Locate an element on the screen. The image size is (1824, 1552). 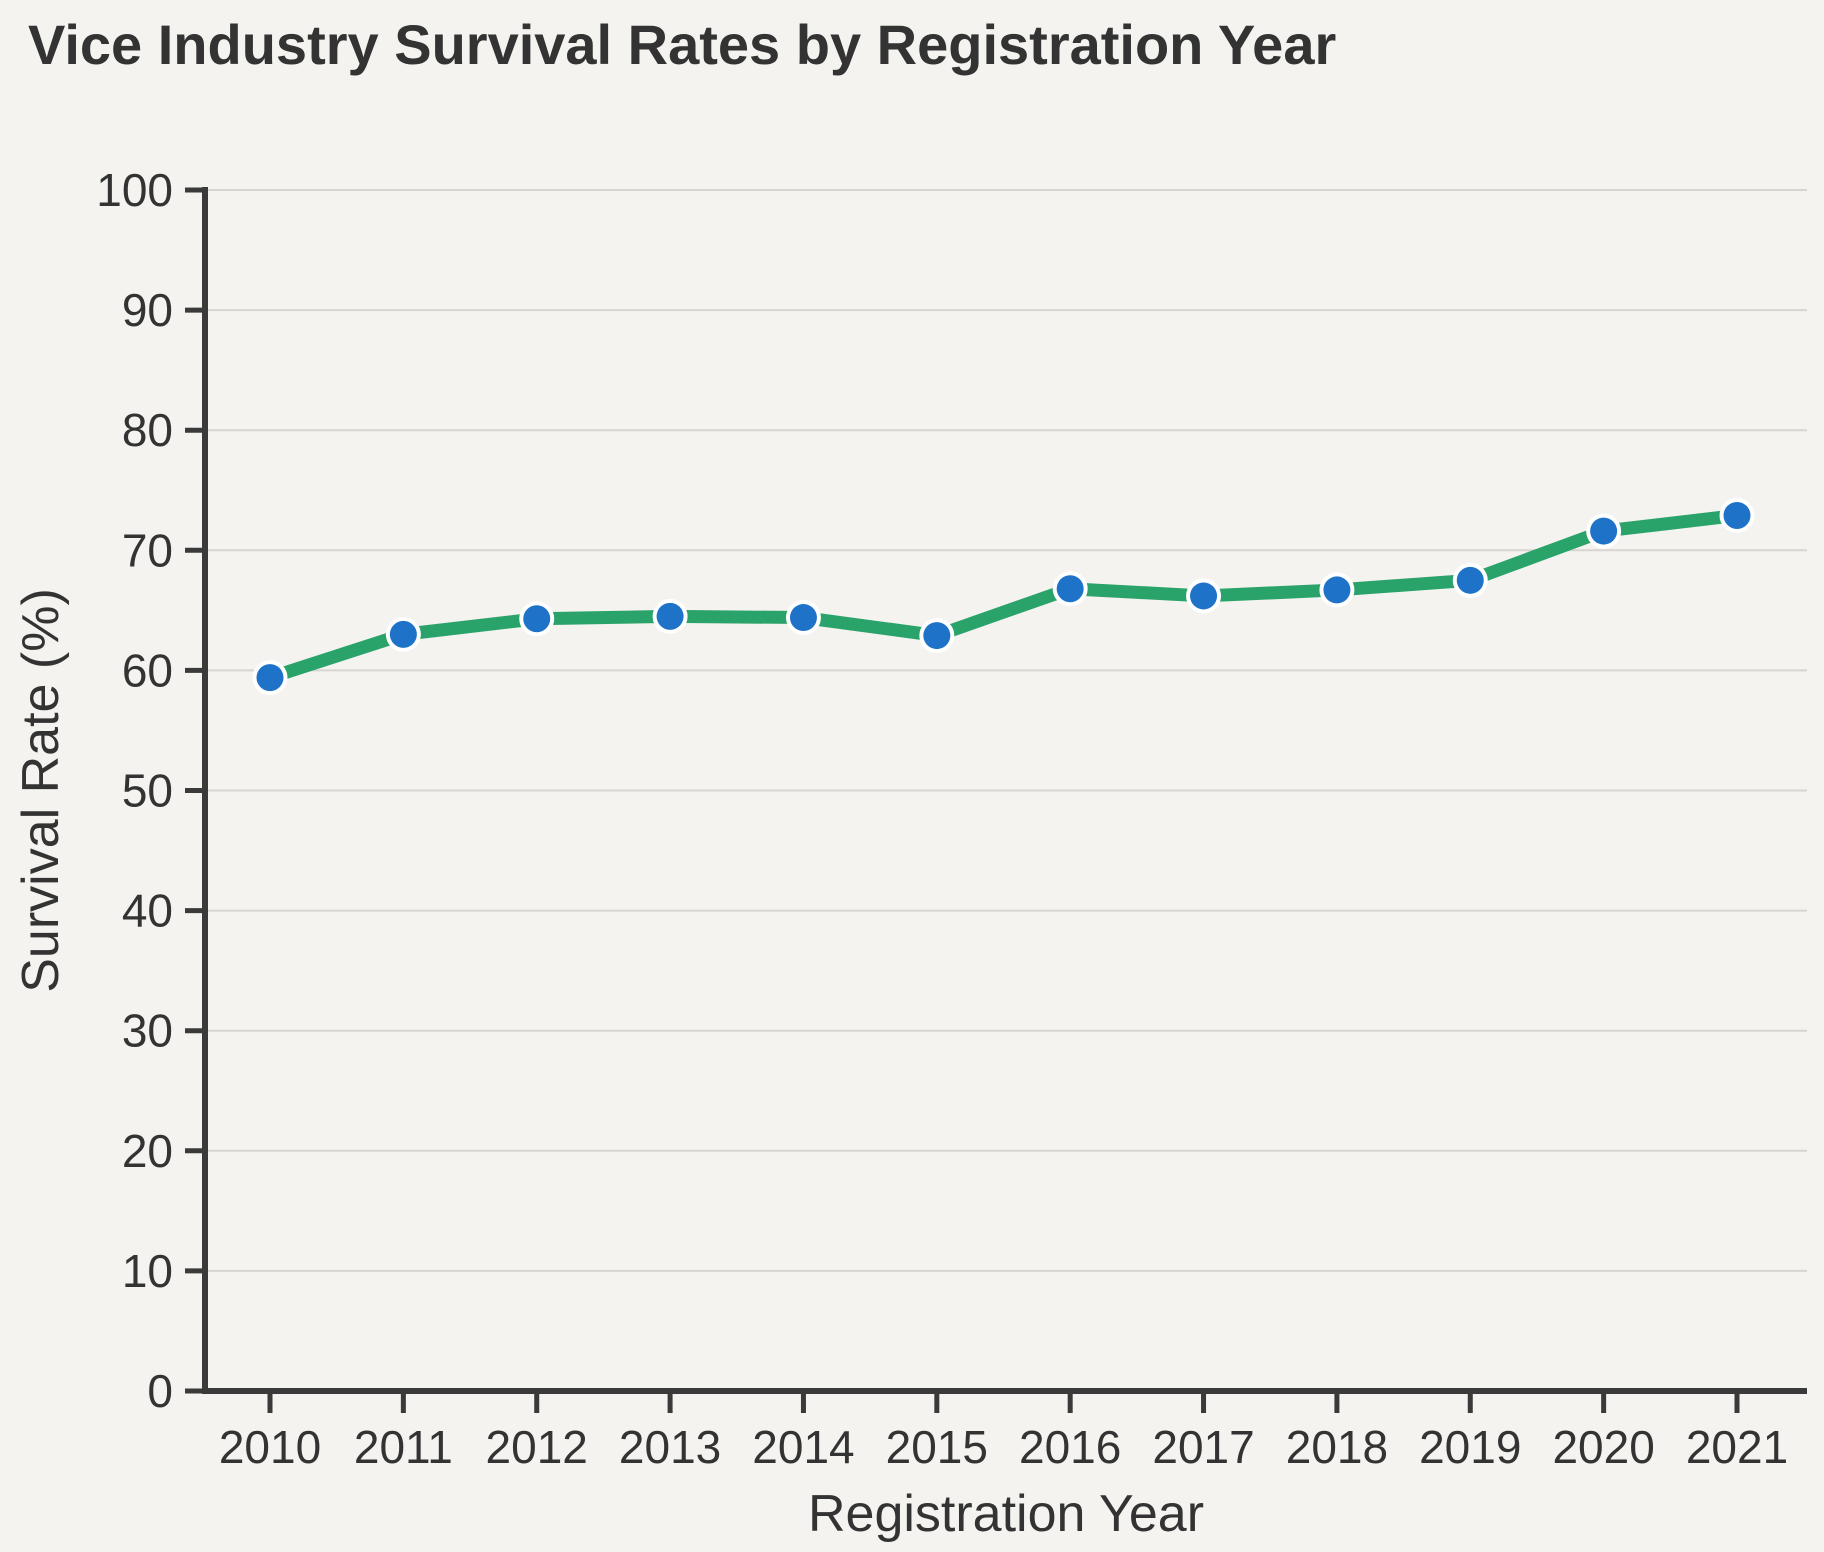
x-axis-title: Registration Year is located at coordinates (1006, 1514).